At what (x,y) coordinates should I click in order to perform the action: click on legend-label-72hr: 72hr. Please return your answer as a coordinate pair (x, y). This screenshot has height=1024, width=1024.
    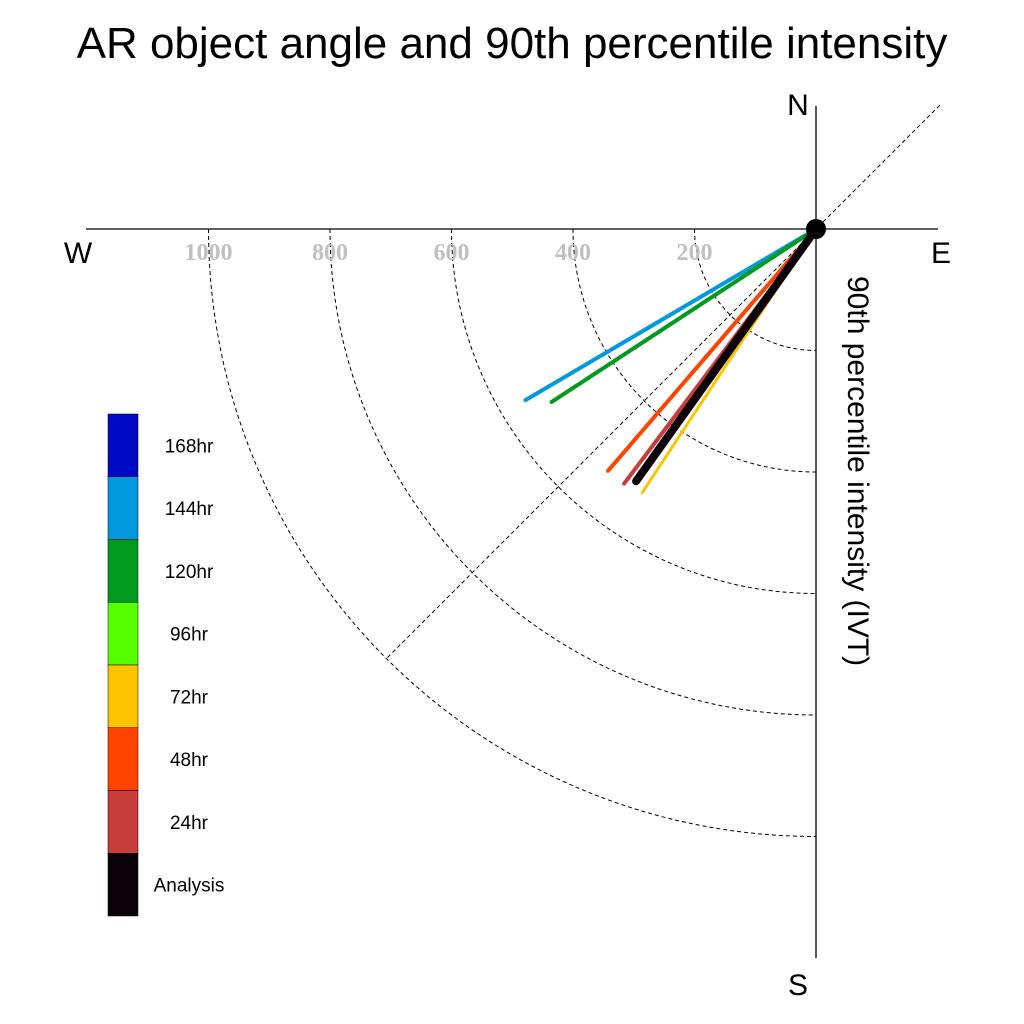
    Looking at the image, I should click on (189, 697).